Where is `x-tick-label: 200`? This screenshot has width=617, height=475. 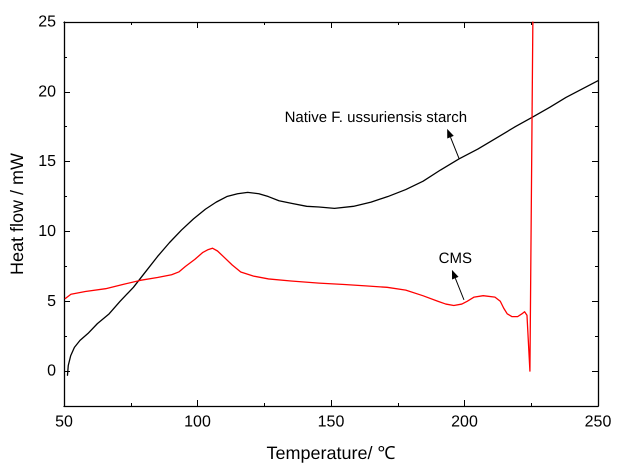 x-tick-label: 200 is located at coordinates (464, 422).